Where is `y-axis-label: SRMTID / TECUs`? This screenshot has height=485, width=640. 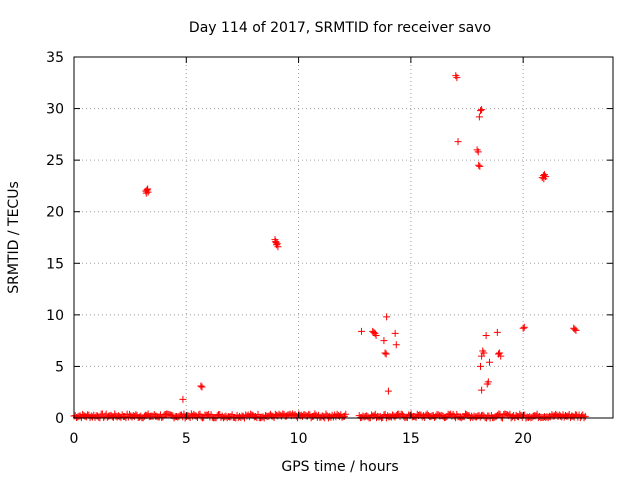 y-axis-label: SRMTID / TECUs is located at coordinates (14, 237).